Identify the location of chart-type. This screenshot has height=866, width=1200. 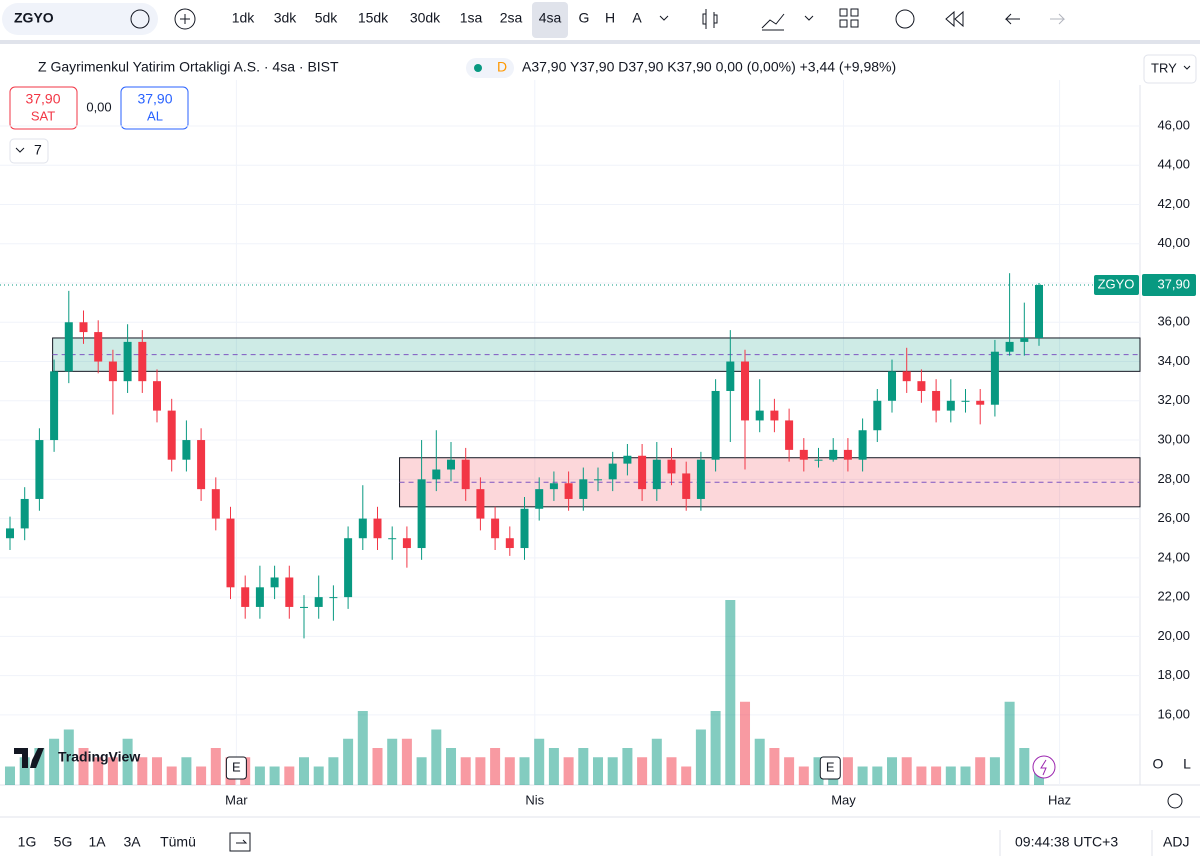
(710, 19).